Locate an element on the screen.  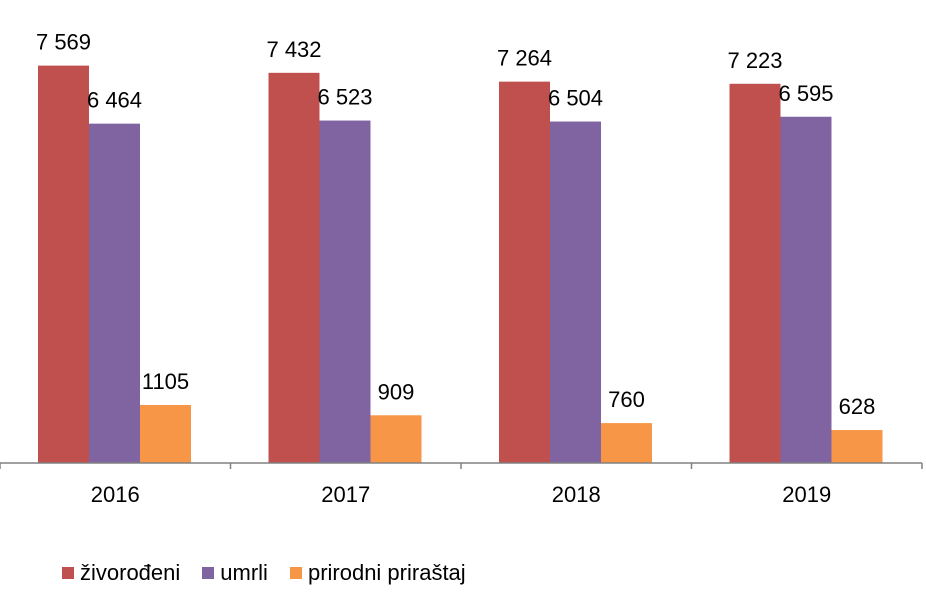
data-label: 7 432 is located at coordinates (293, 49).